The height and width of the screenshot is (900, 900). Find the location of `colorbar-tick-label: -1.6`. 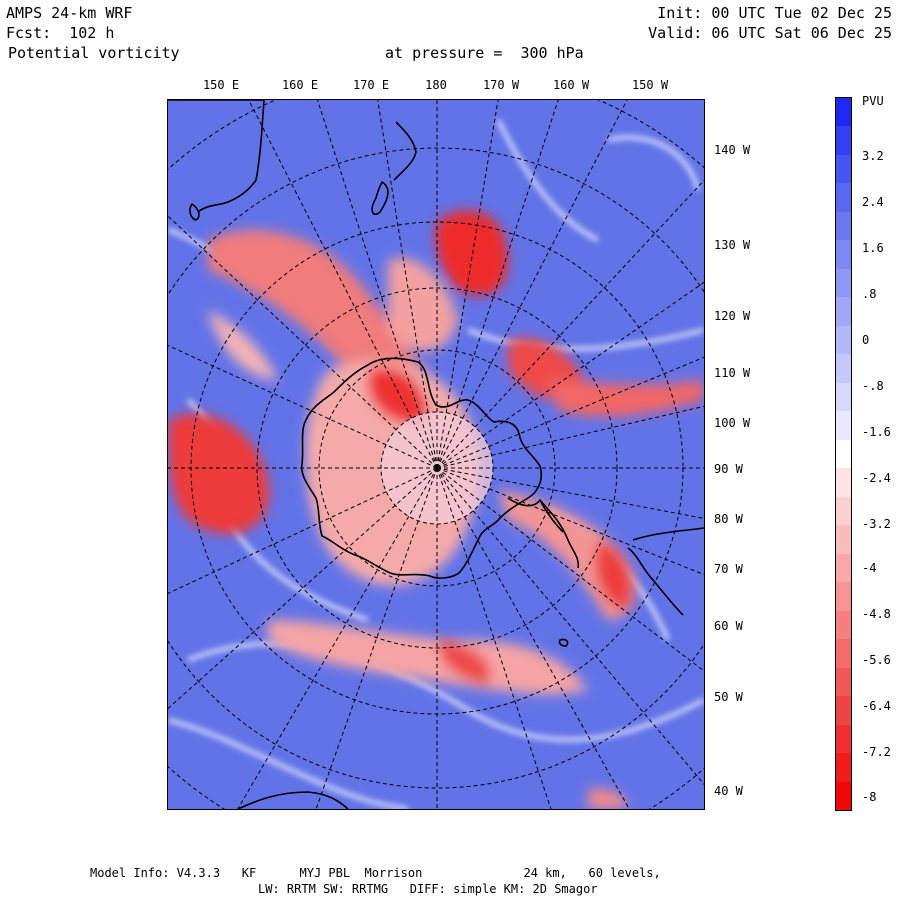

colorbar-tick-label: -1.6 is located at coordinates (876, 432).